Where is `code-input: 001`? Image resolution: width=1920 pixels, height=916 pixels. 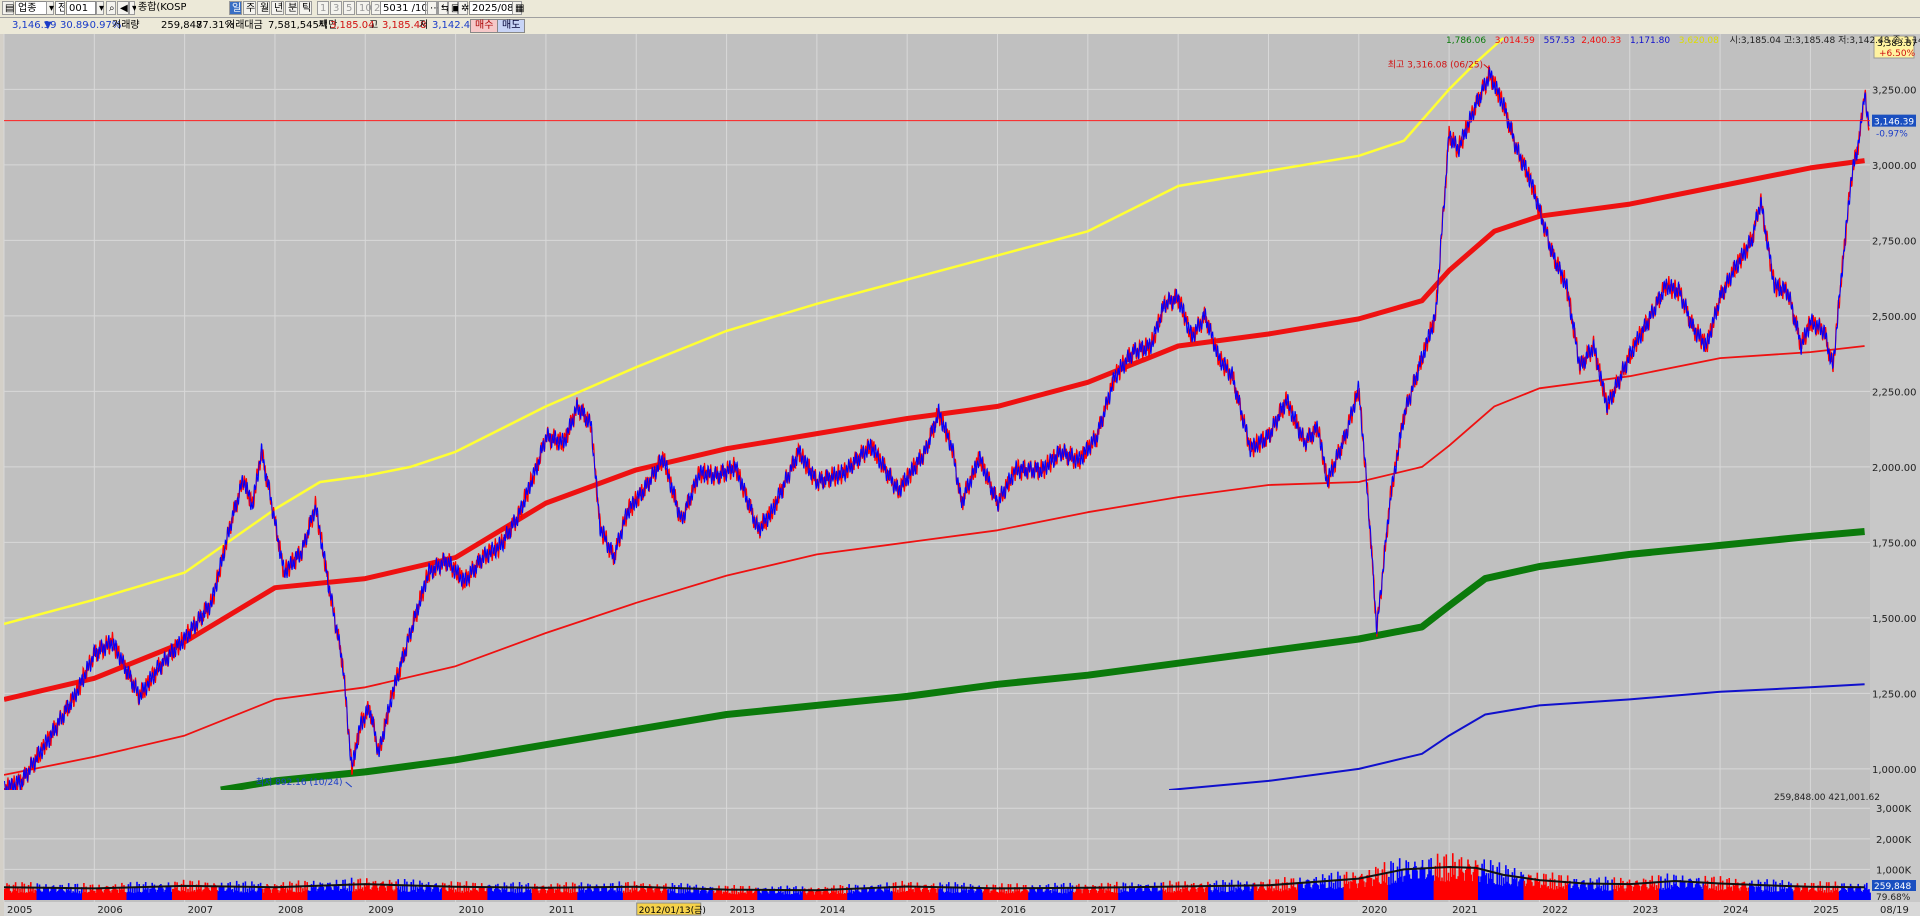
code-input: 001 is located at coordinates (81, 8).